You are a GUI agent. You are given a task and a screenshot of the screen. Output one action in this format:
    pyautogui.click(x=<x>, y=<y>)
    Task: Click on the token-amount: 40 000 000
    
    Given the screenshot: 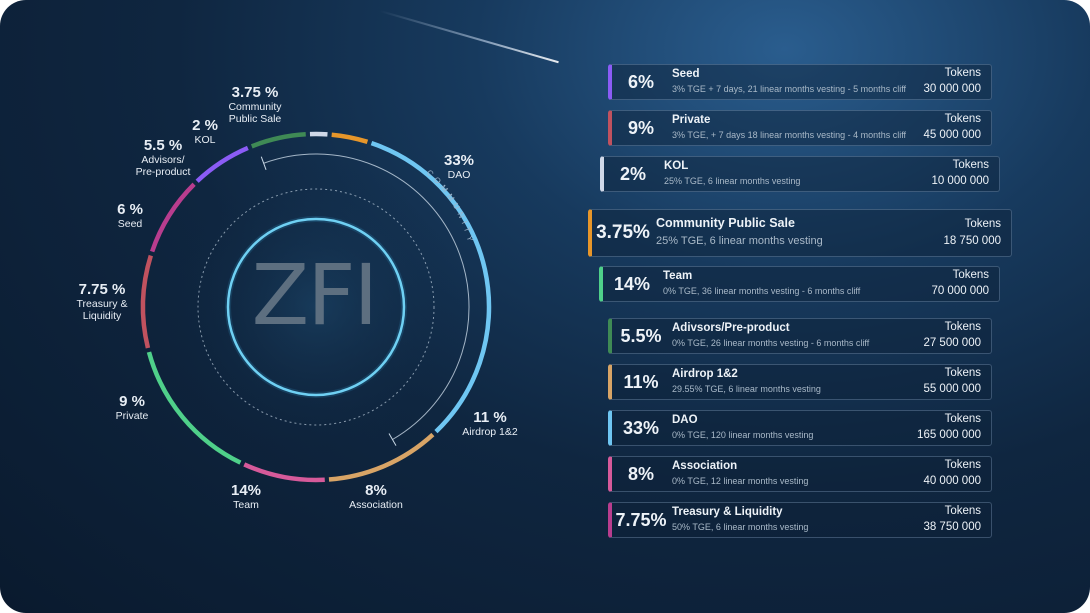 What is the action you would take?
    pyautogui.click(x=952, y=481)
    